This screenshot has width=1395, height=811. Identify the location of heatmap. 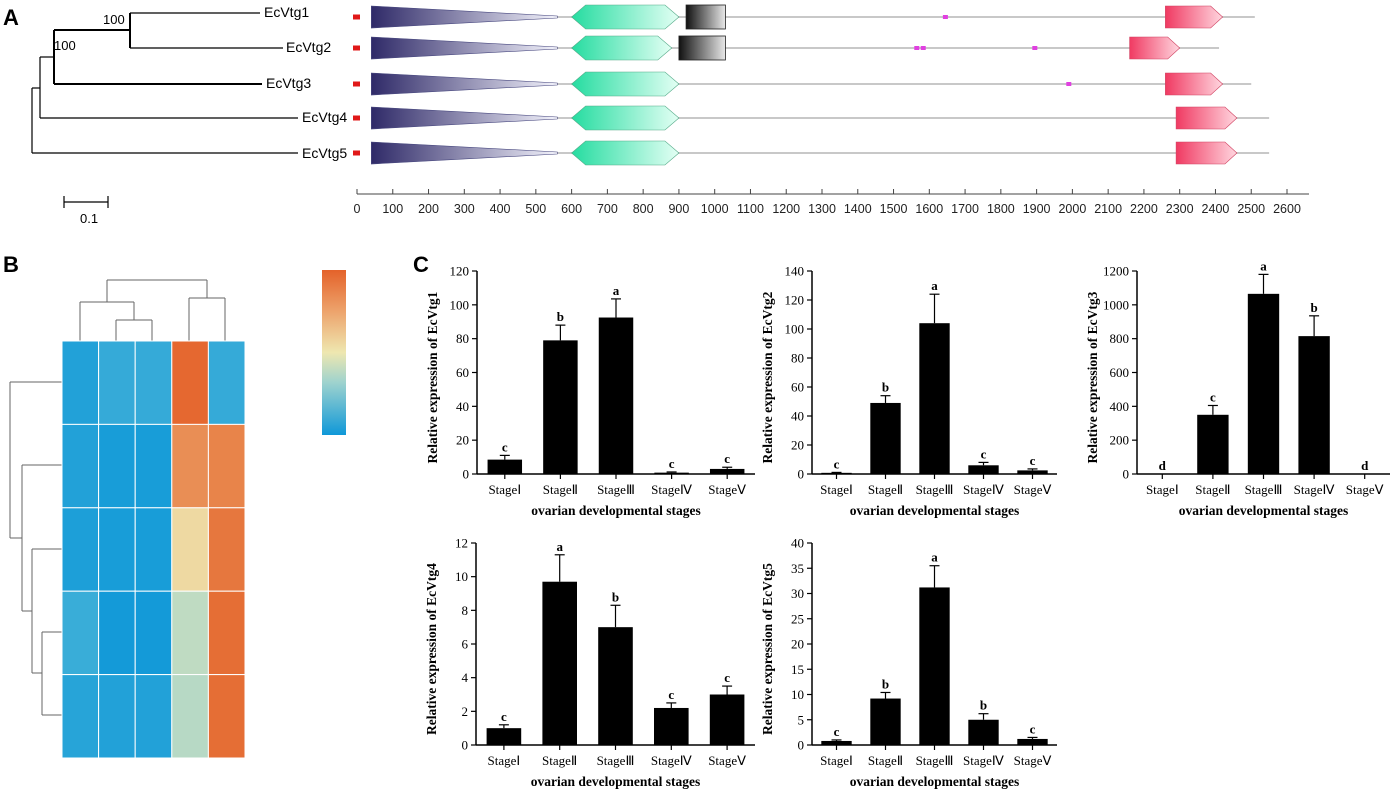
(153, 549).